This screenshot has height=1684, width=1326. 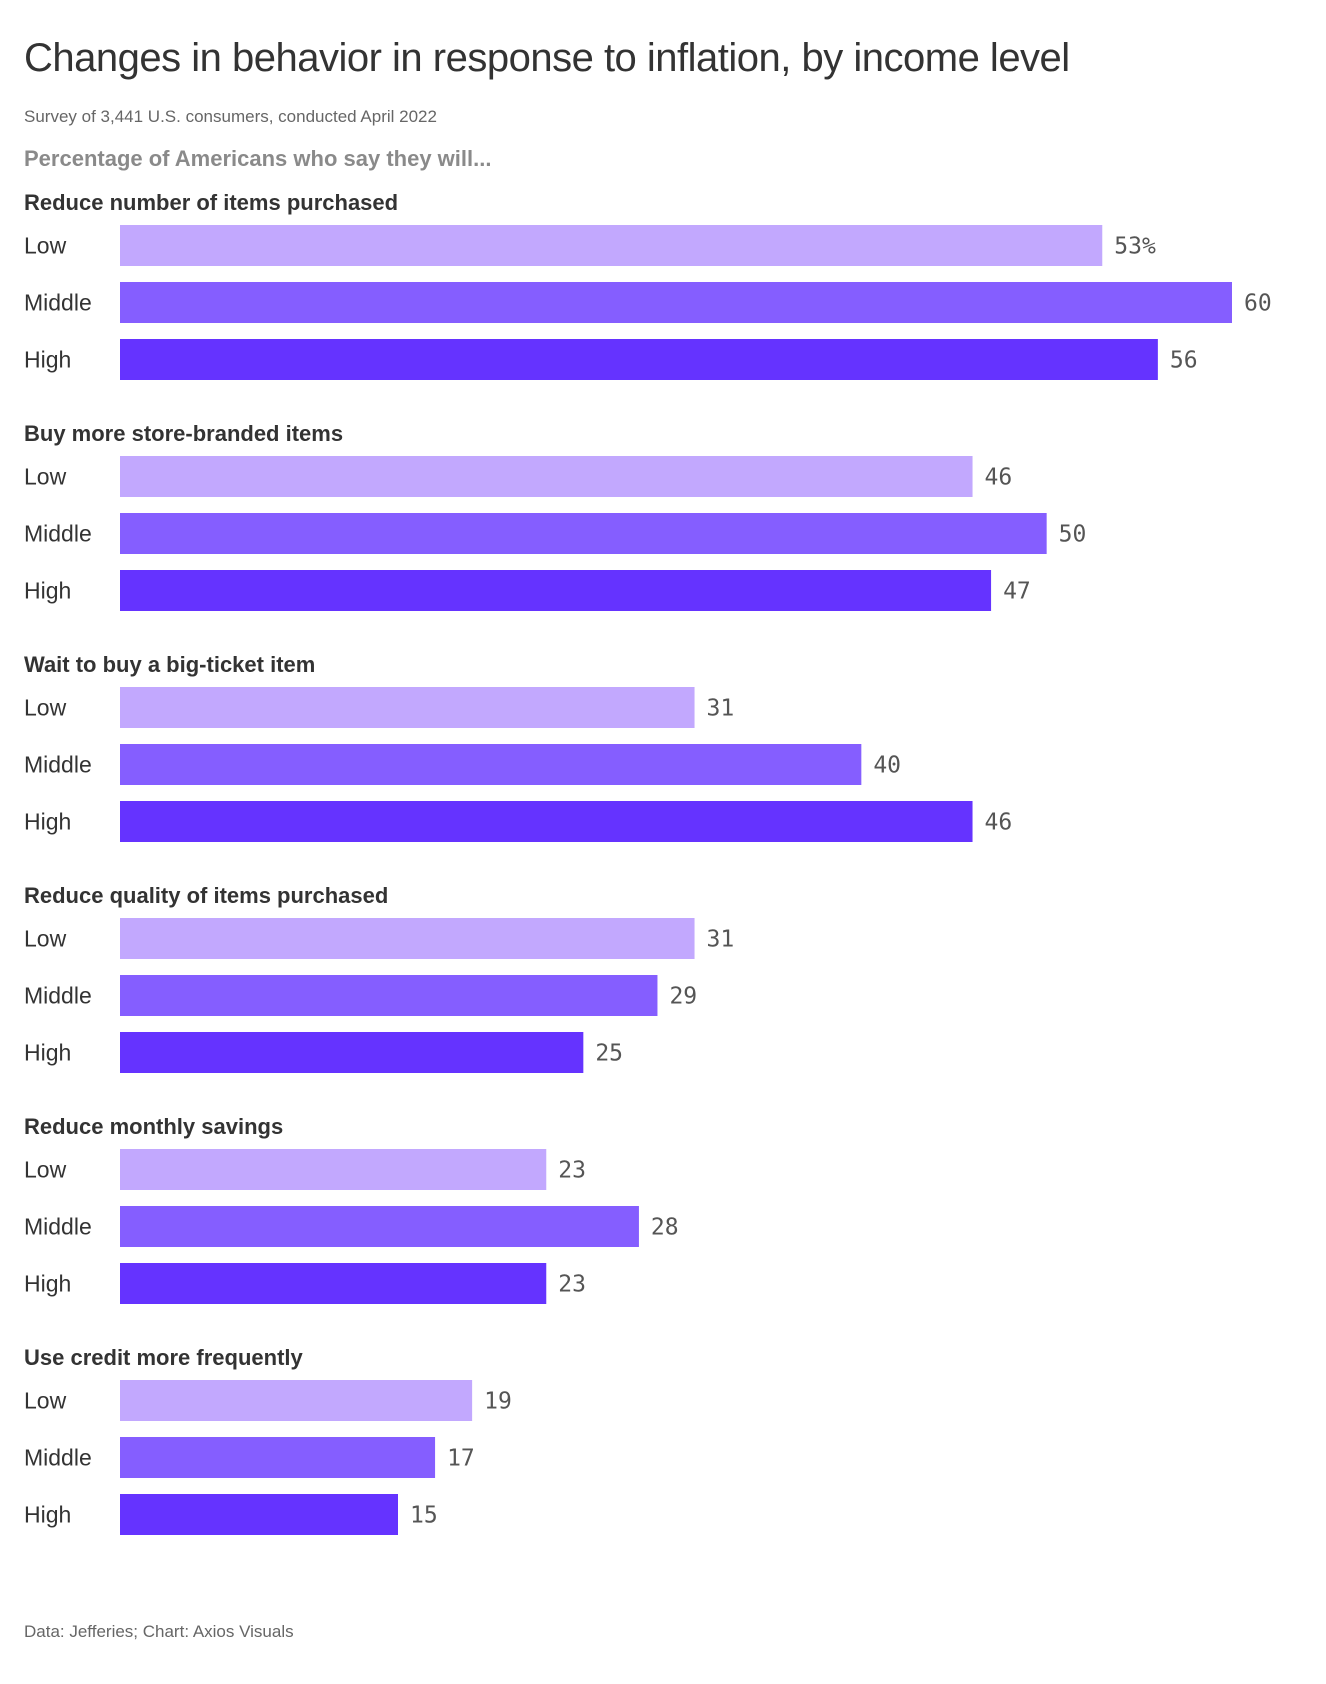 What do you see at coordinates (1184, 361) in the screenshot?
I see `value-label: 56` at bounding box center [1184, 361].